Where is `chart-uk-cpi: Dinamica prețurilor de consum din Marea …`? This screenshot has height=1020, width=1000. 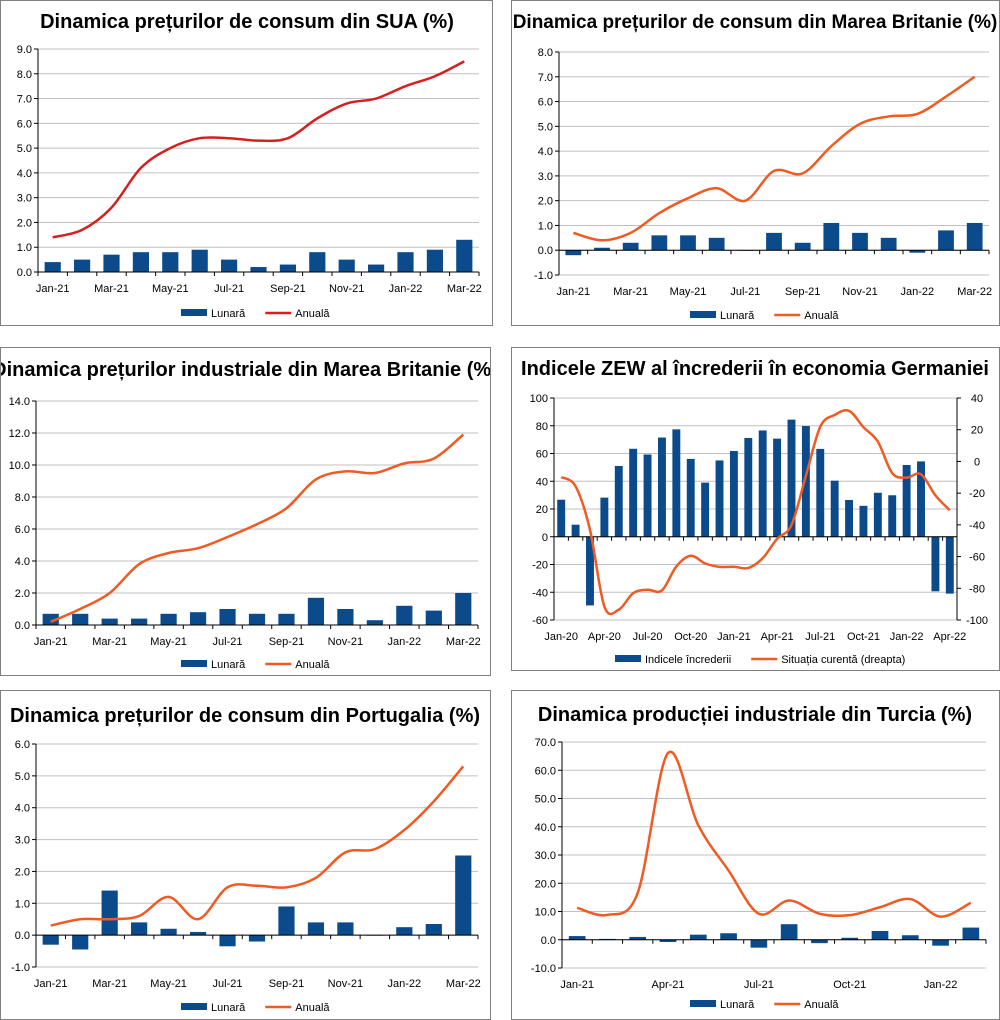
chart-uk-cpi: Dinamica prețurilor de consum din Marea … is located at coordinates (755, 167).